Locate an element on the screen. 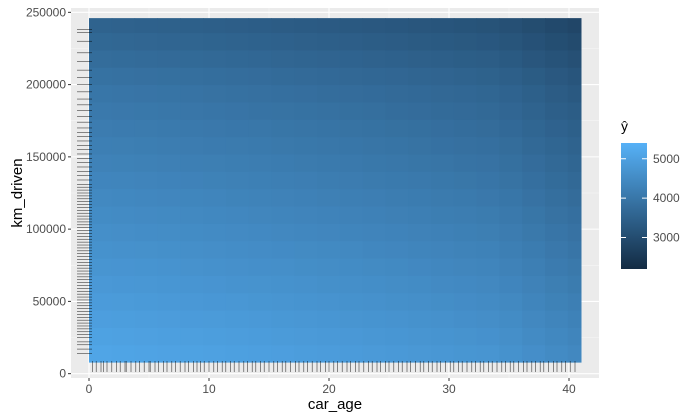 This screenshot has height=420, width=700. y-rug is located at coordinates (84, 191).